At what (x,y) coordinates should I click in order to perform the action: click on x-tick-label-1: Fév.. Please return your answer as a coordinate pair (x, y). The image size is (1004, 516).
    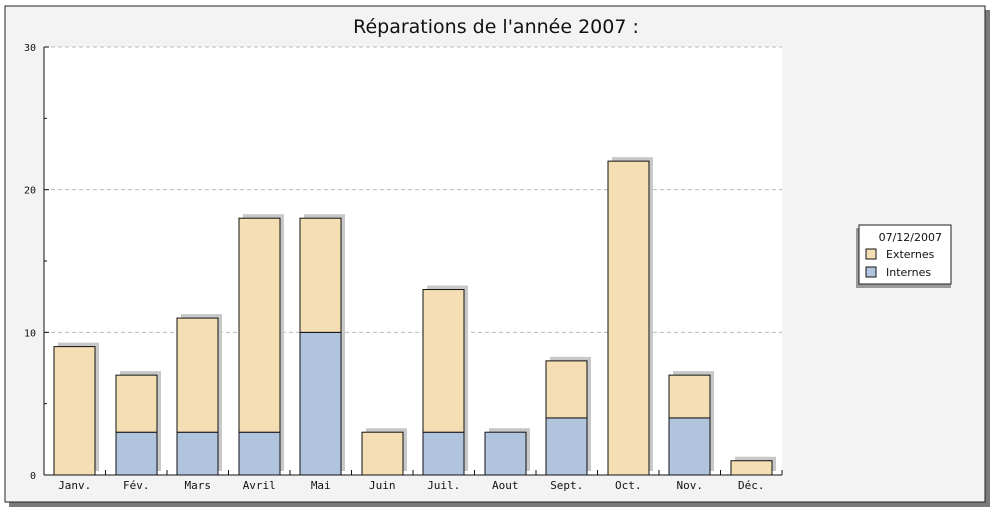
    Looking at the image, I should click on (136, 485).